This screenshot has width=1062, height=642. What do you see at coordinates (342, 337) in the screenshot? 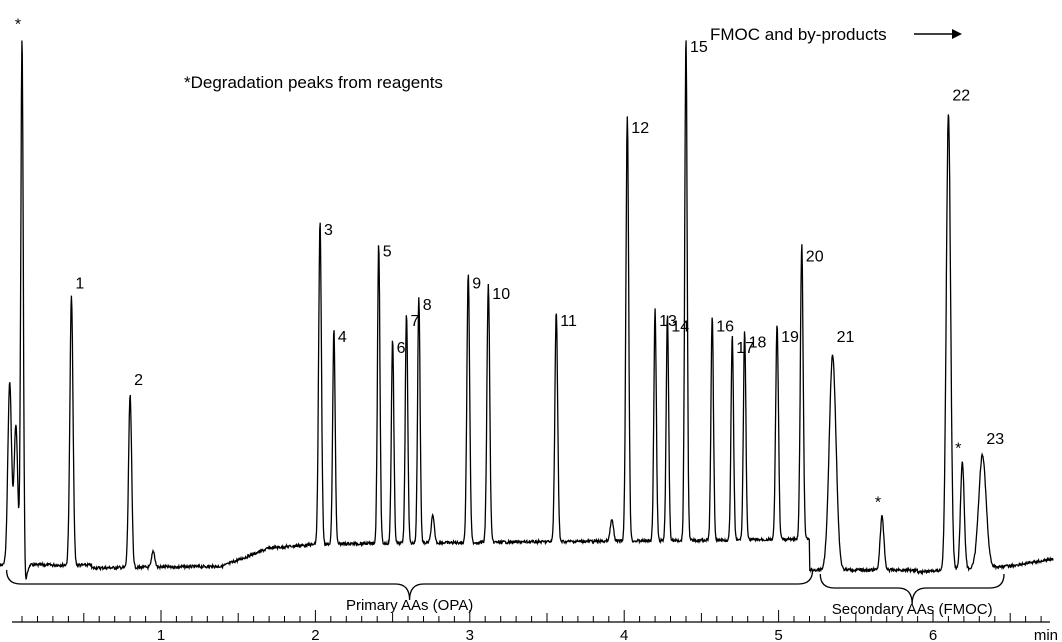
I see `peak-label: 4` at bounding box center [342, 337].